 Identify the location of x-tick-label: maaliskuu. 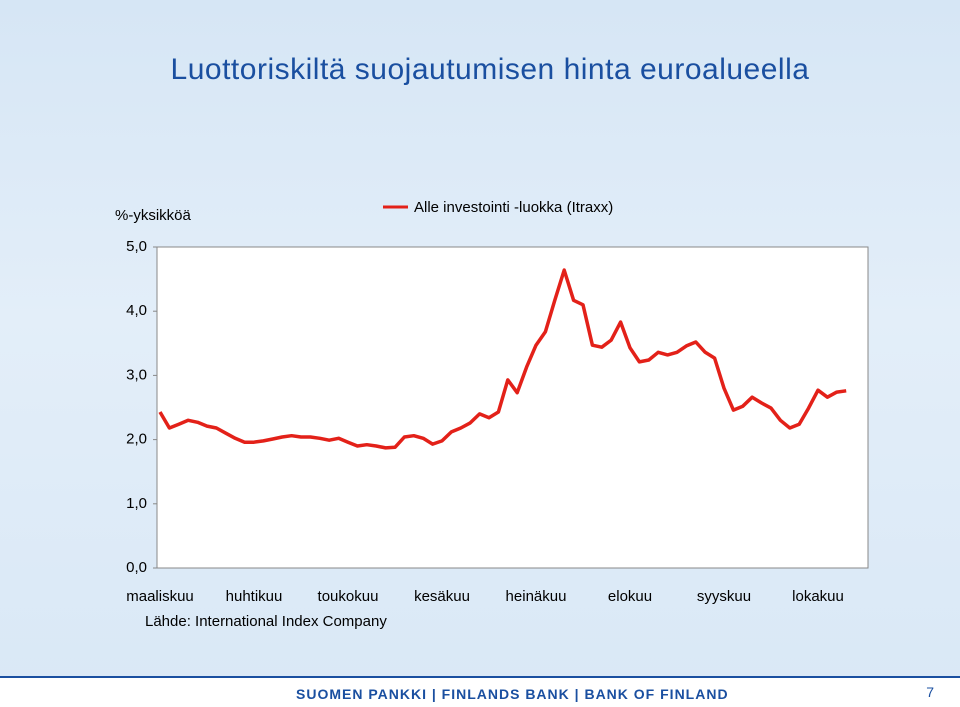
(160, 596).